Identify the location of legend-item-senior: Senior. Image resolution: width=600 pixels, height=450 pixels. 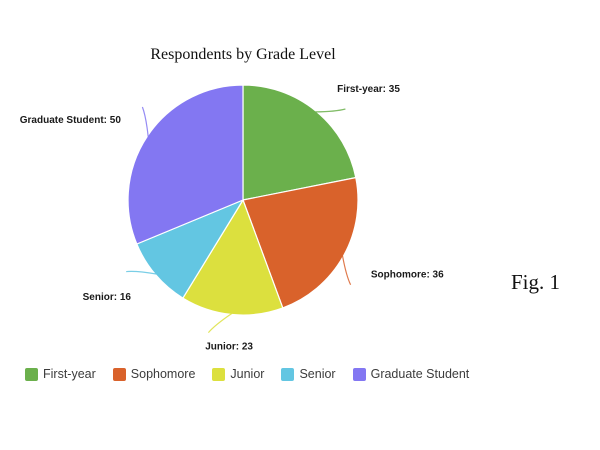
(308, 374).